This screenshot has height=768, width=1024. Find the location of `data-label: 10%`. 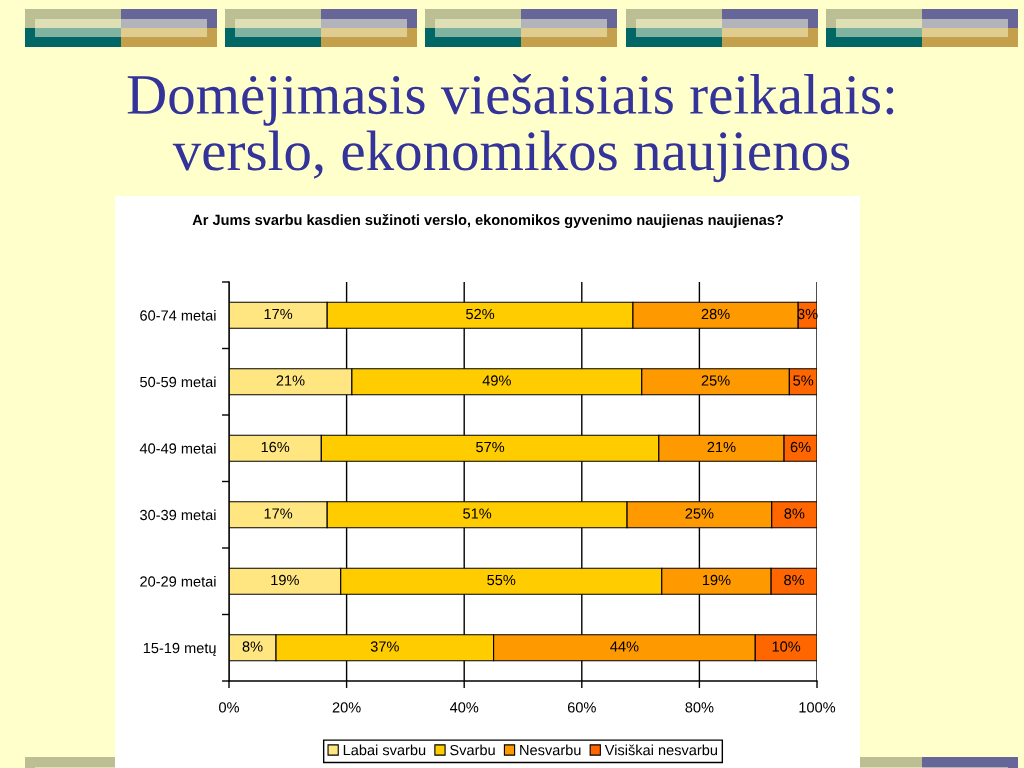

data-label: 10% is located at coordinates (786, 646).